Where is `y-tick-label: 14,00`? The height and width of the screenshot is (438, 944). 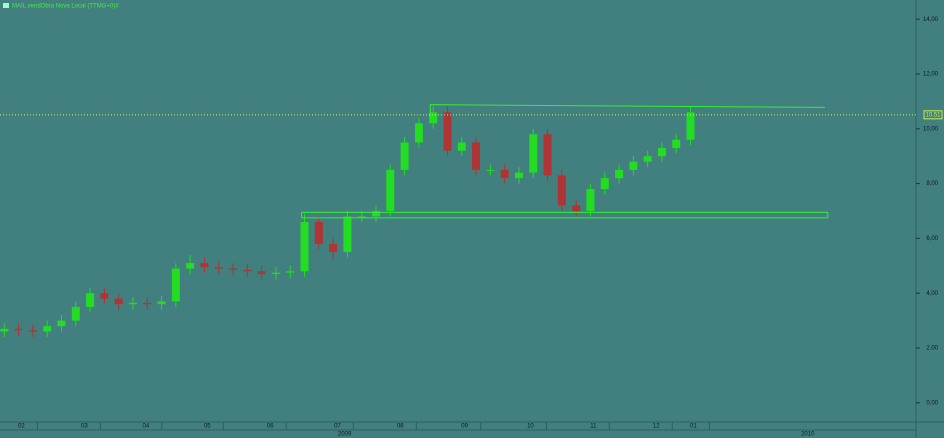 y-tick-label: 14,00 is located at coordinates (931, 20).